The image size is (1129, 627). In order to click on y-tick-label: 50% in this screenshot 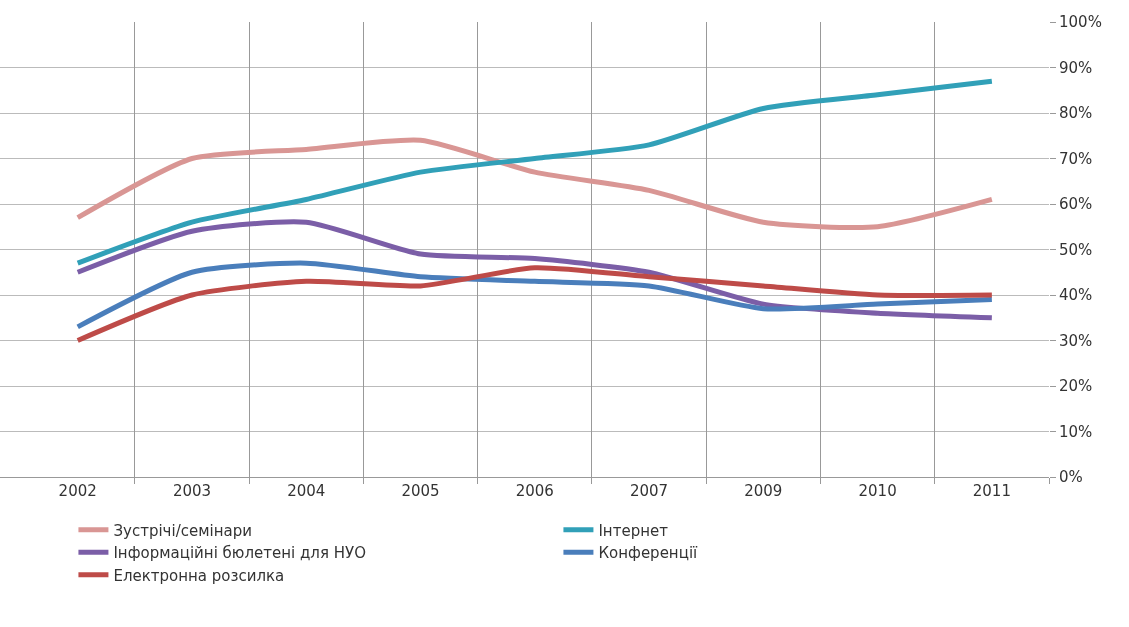, I will do `click(1076, 249)`.